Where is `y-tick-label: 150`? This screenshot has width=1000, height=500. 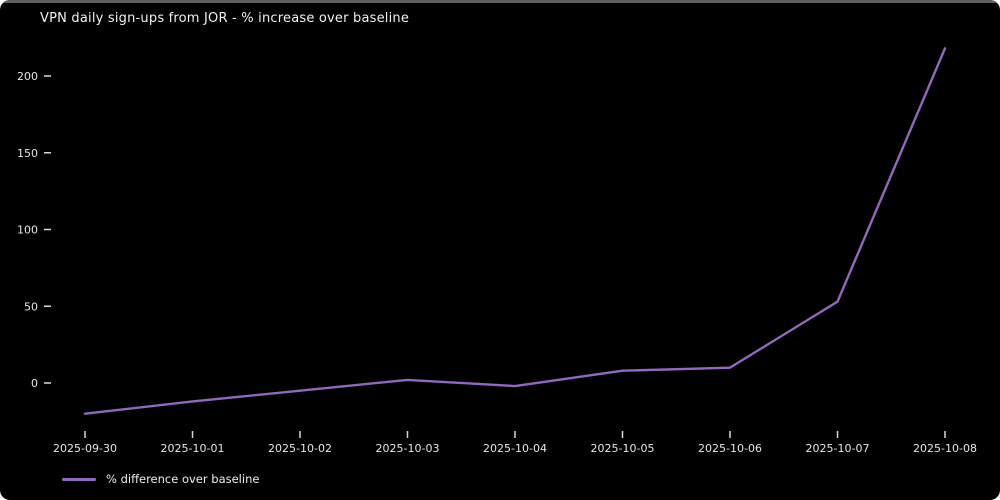 y-tick-label: 150 is located at coordinates (27, 153).